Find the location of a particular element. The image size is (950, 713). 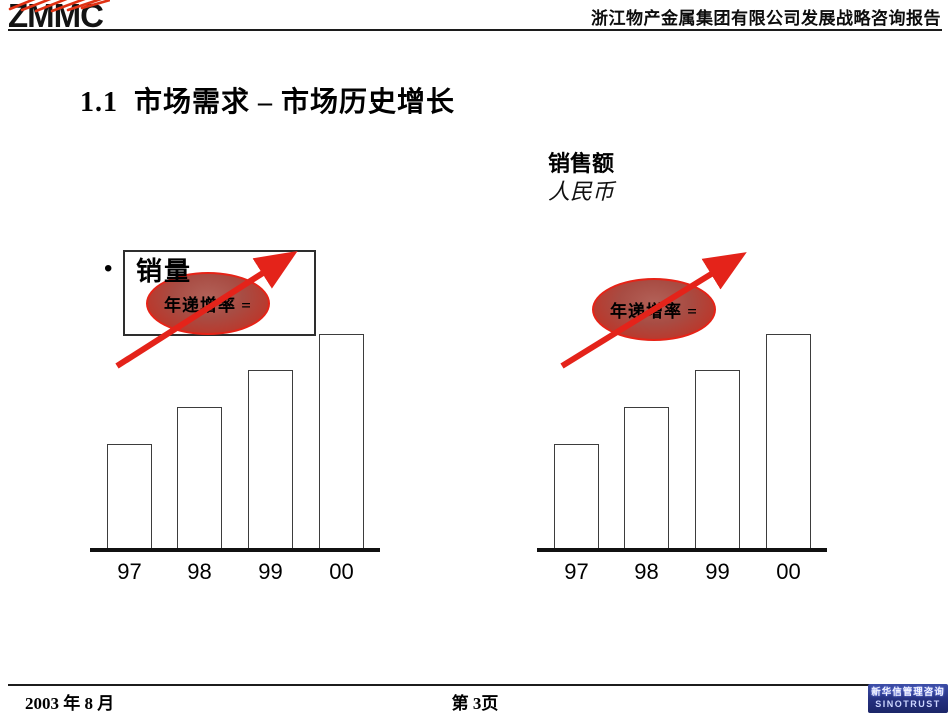

footer-divider is located at coordinates (475, 685).